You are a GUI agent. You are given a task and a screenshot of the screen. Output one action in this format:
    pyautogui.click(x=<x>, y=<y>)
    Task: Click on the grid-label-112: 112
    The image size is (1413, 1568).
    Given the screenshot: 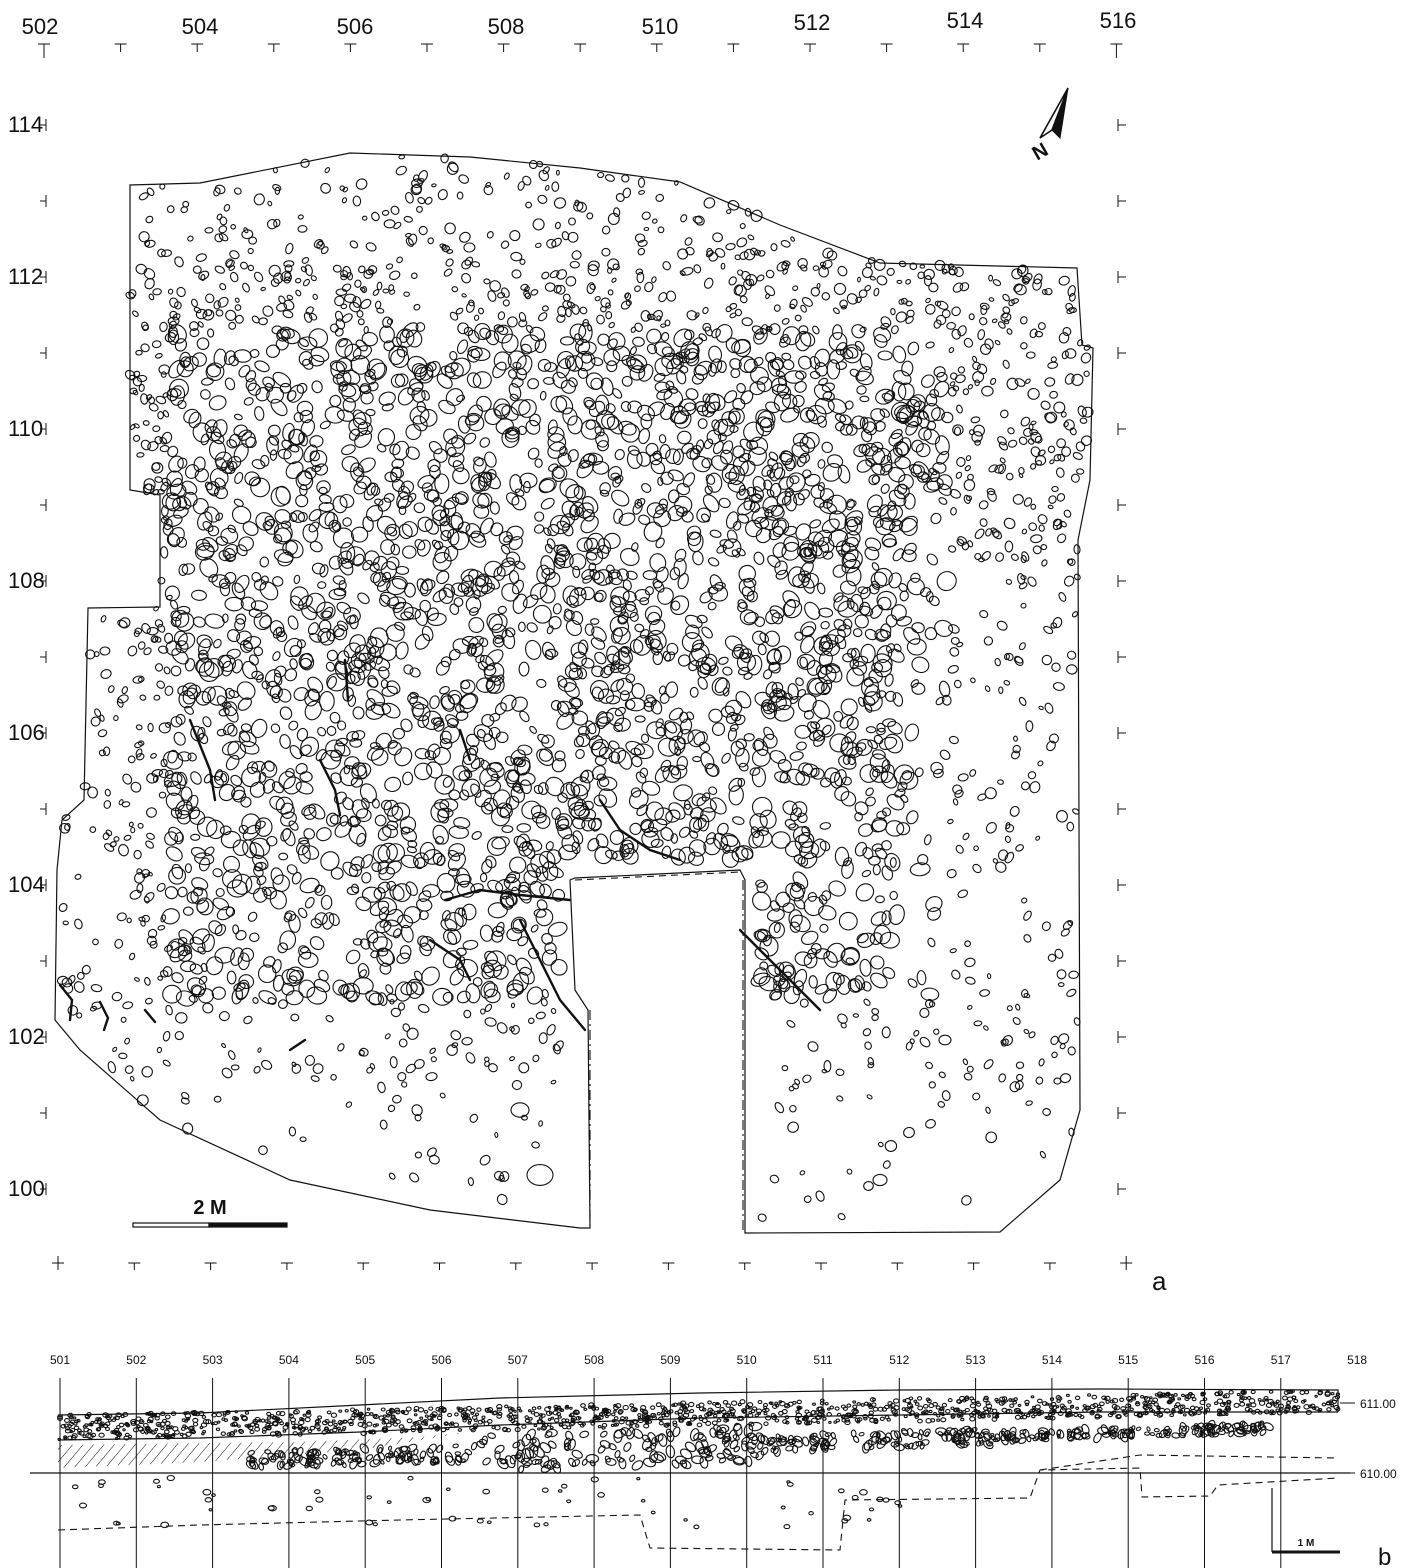 What is the action you would take?
    pyautogui.click(x=25, y=276)
    